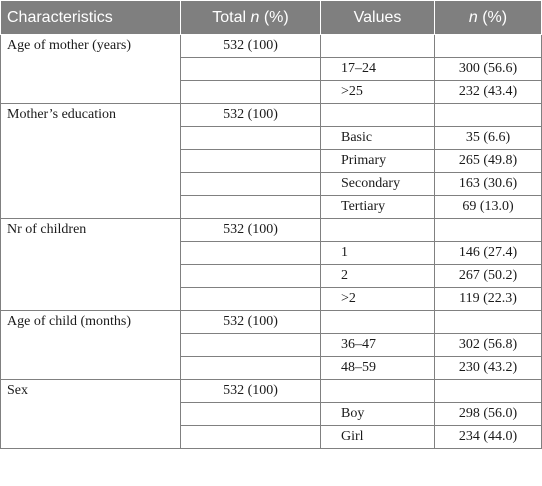 This screenshot has height=486, width=542. What do you see at coordinates (377, 368) in the screenshot?
I see `value-cell: 48–59` at bounding box center [377, 368].